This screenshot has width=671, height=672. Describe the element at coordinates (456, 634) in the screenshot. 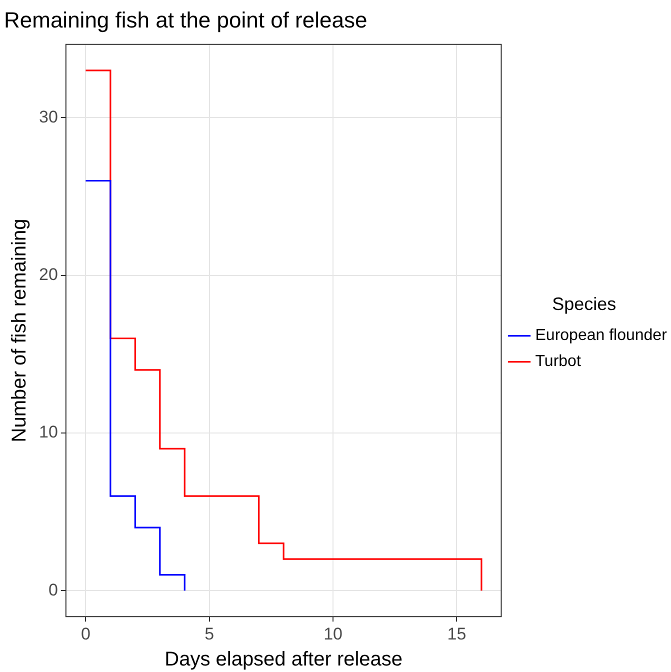

I see `x-tick-label: 15` at that location.